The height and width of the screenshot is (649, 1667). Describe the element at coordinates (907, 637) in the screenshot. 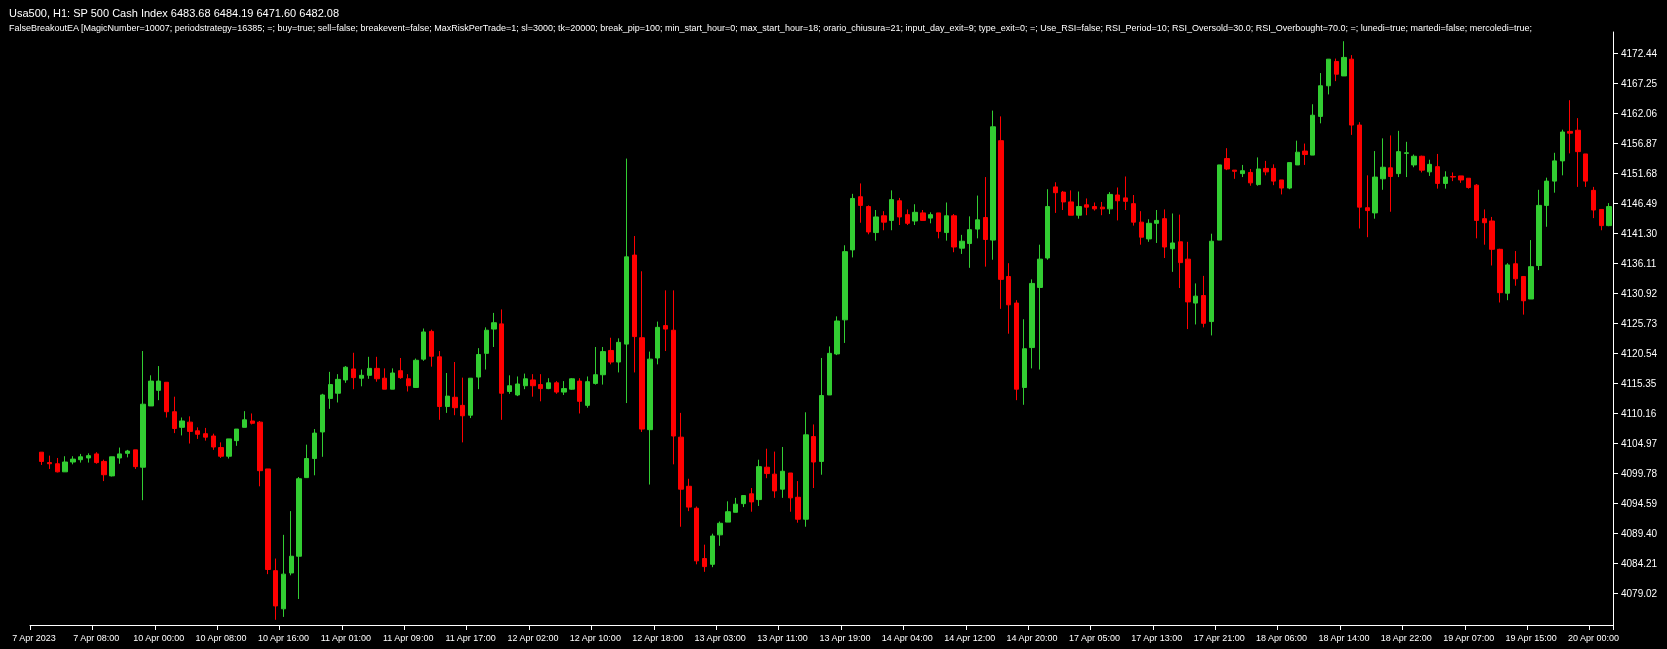

I see `x-tick-label: 14 Apr 04:00` at that location.